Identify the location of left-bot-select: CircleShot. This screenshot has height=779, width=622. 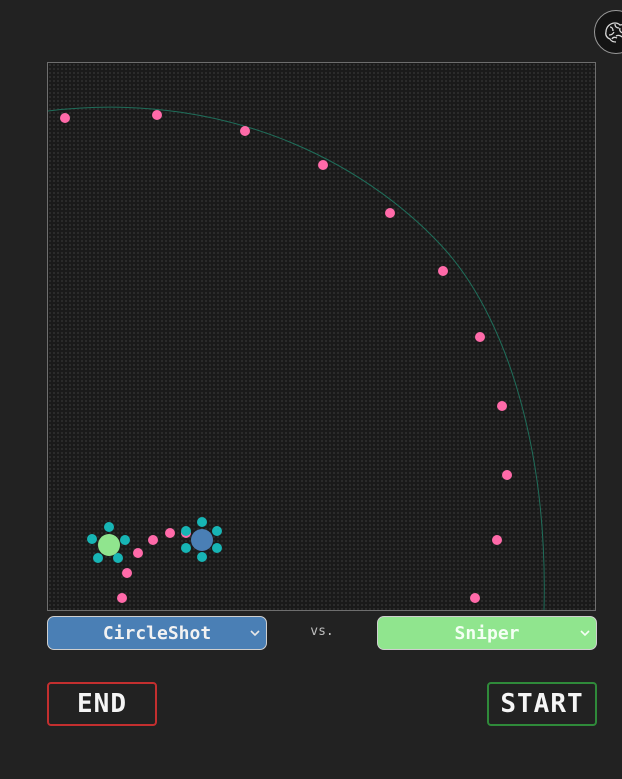
(157, 633).